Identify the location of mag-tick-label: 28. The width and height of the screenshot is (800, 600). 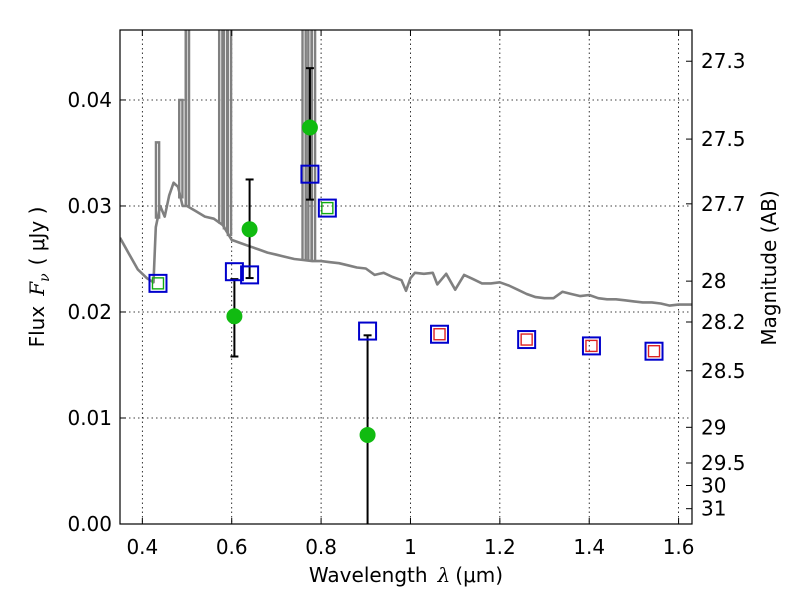
(713, 281).